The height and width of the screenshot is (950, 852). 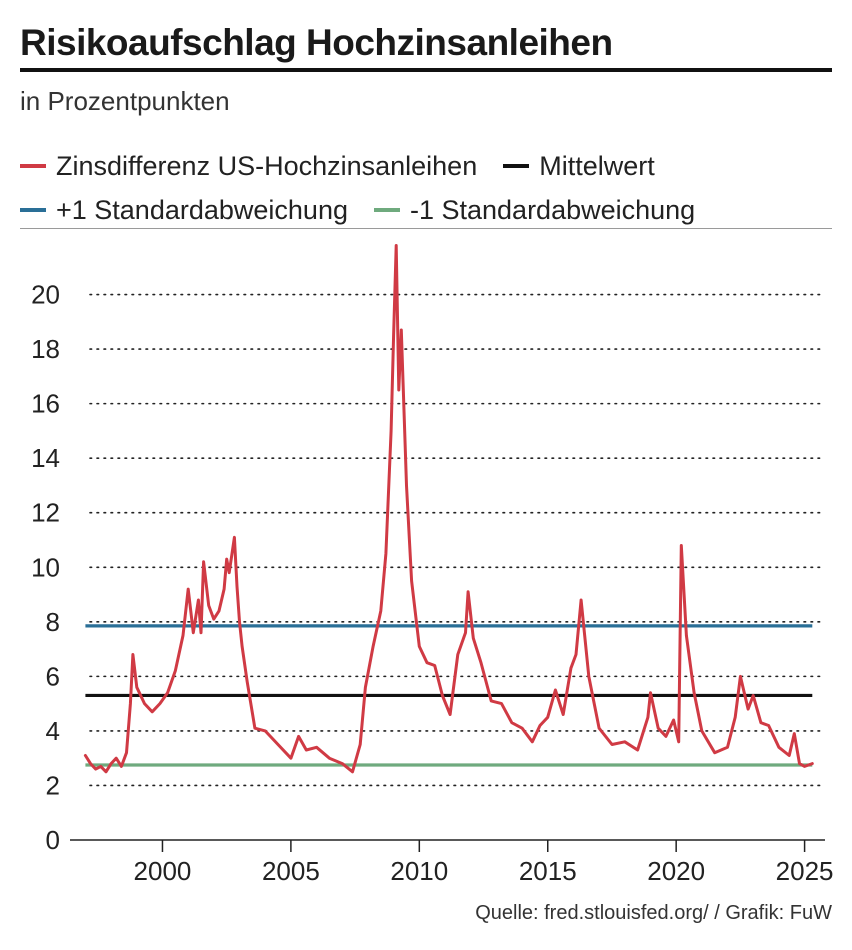 I want to click on legend-item-plus-sd: +1 Standardabweichung, so click(x=184, y=210).